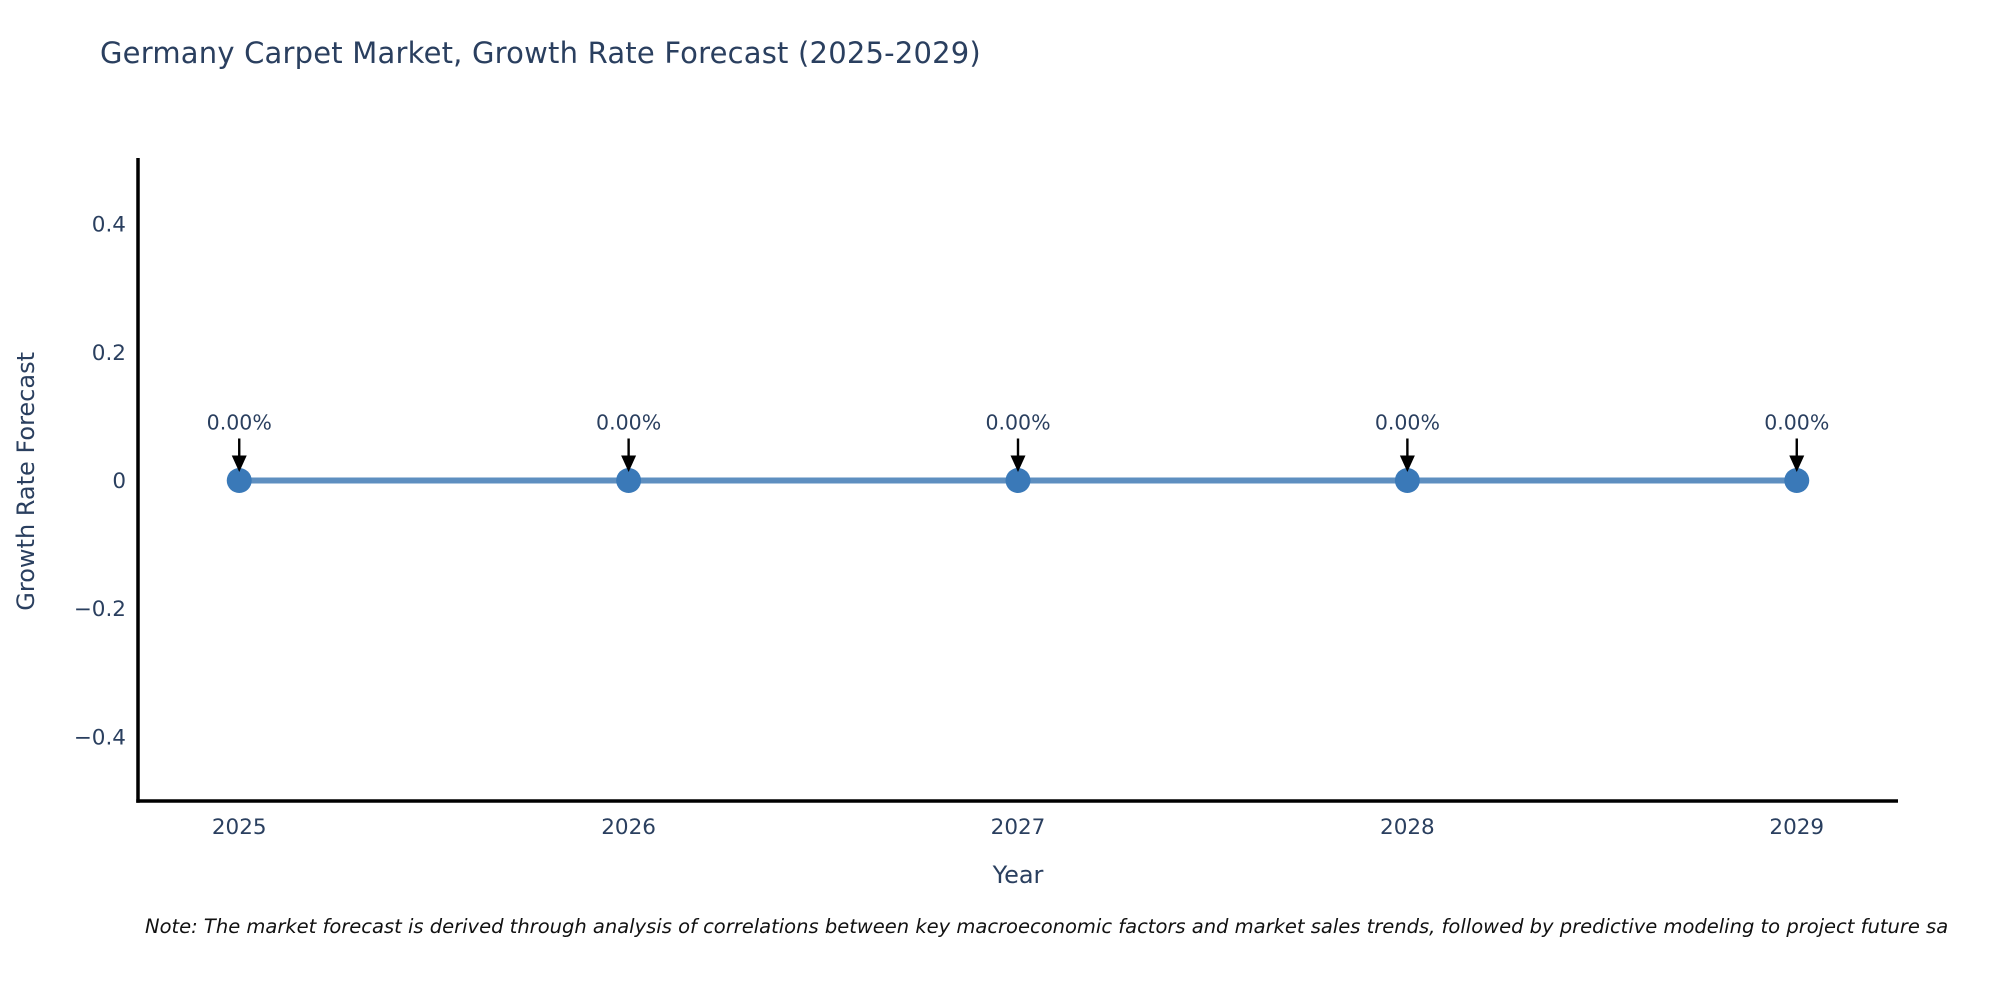 The width and height of the screenshot is (2000, 1000). I want to click on y-tick-label: −0.2, so click(100, 609).